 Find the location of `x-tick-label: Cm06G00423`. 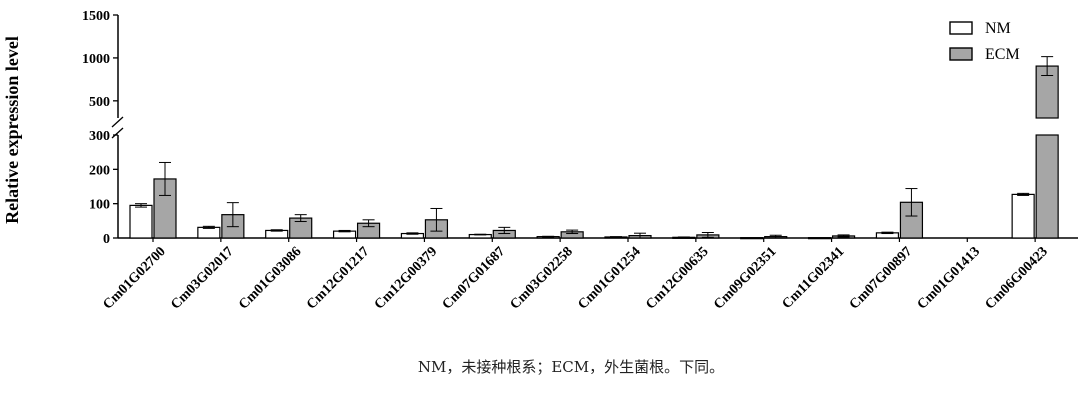

x-tick-label: Cm06G00423 is located at coordinates (1017, 278).